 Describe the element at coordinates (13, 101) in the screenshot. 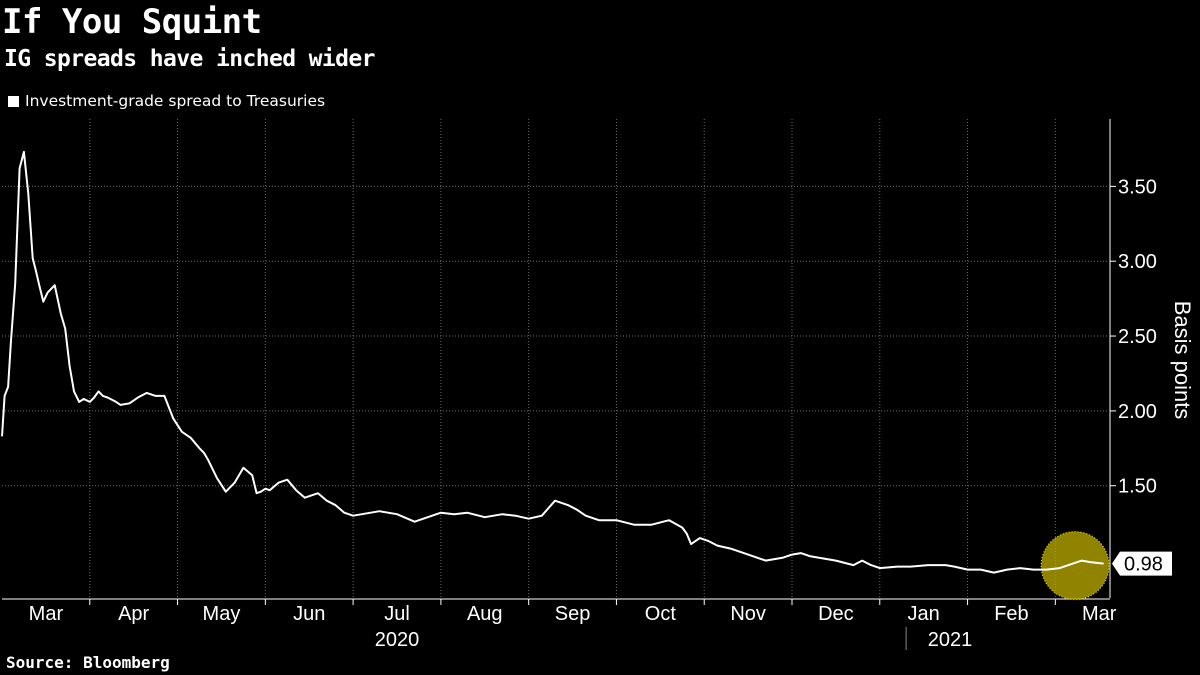

I see `legend-swatch-icon` at that location.